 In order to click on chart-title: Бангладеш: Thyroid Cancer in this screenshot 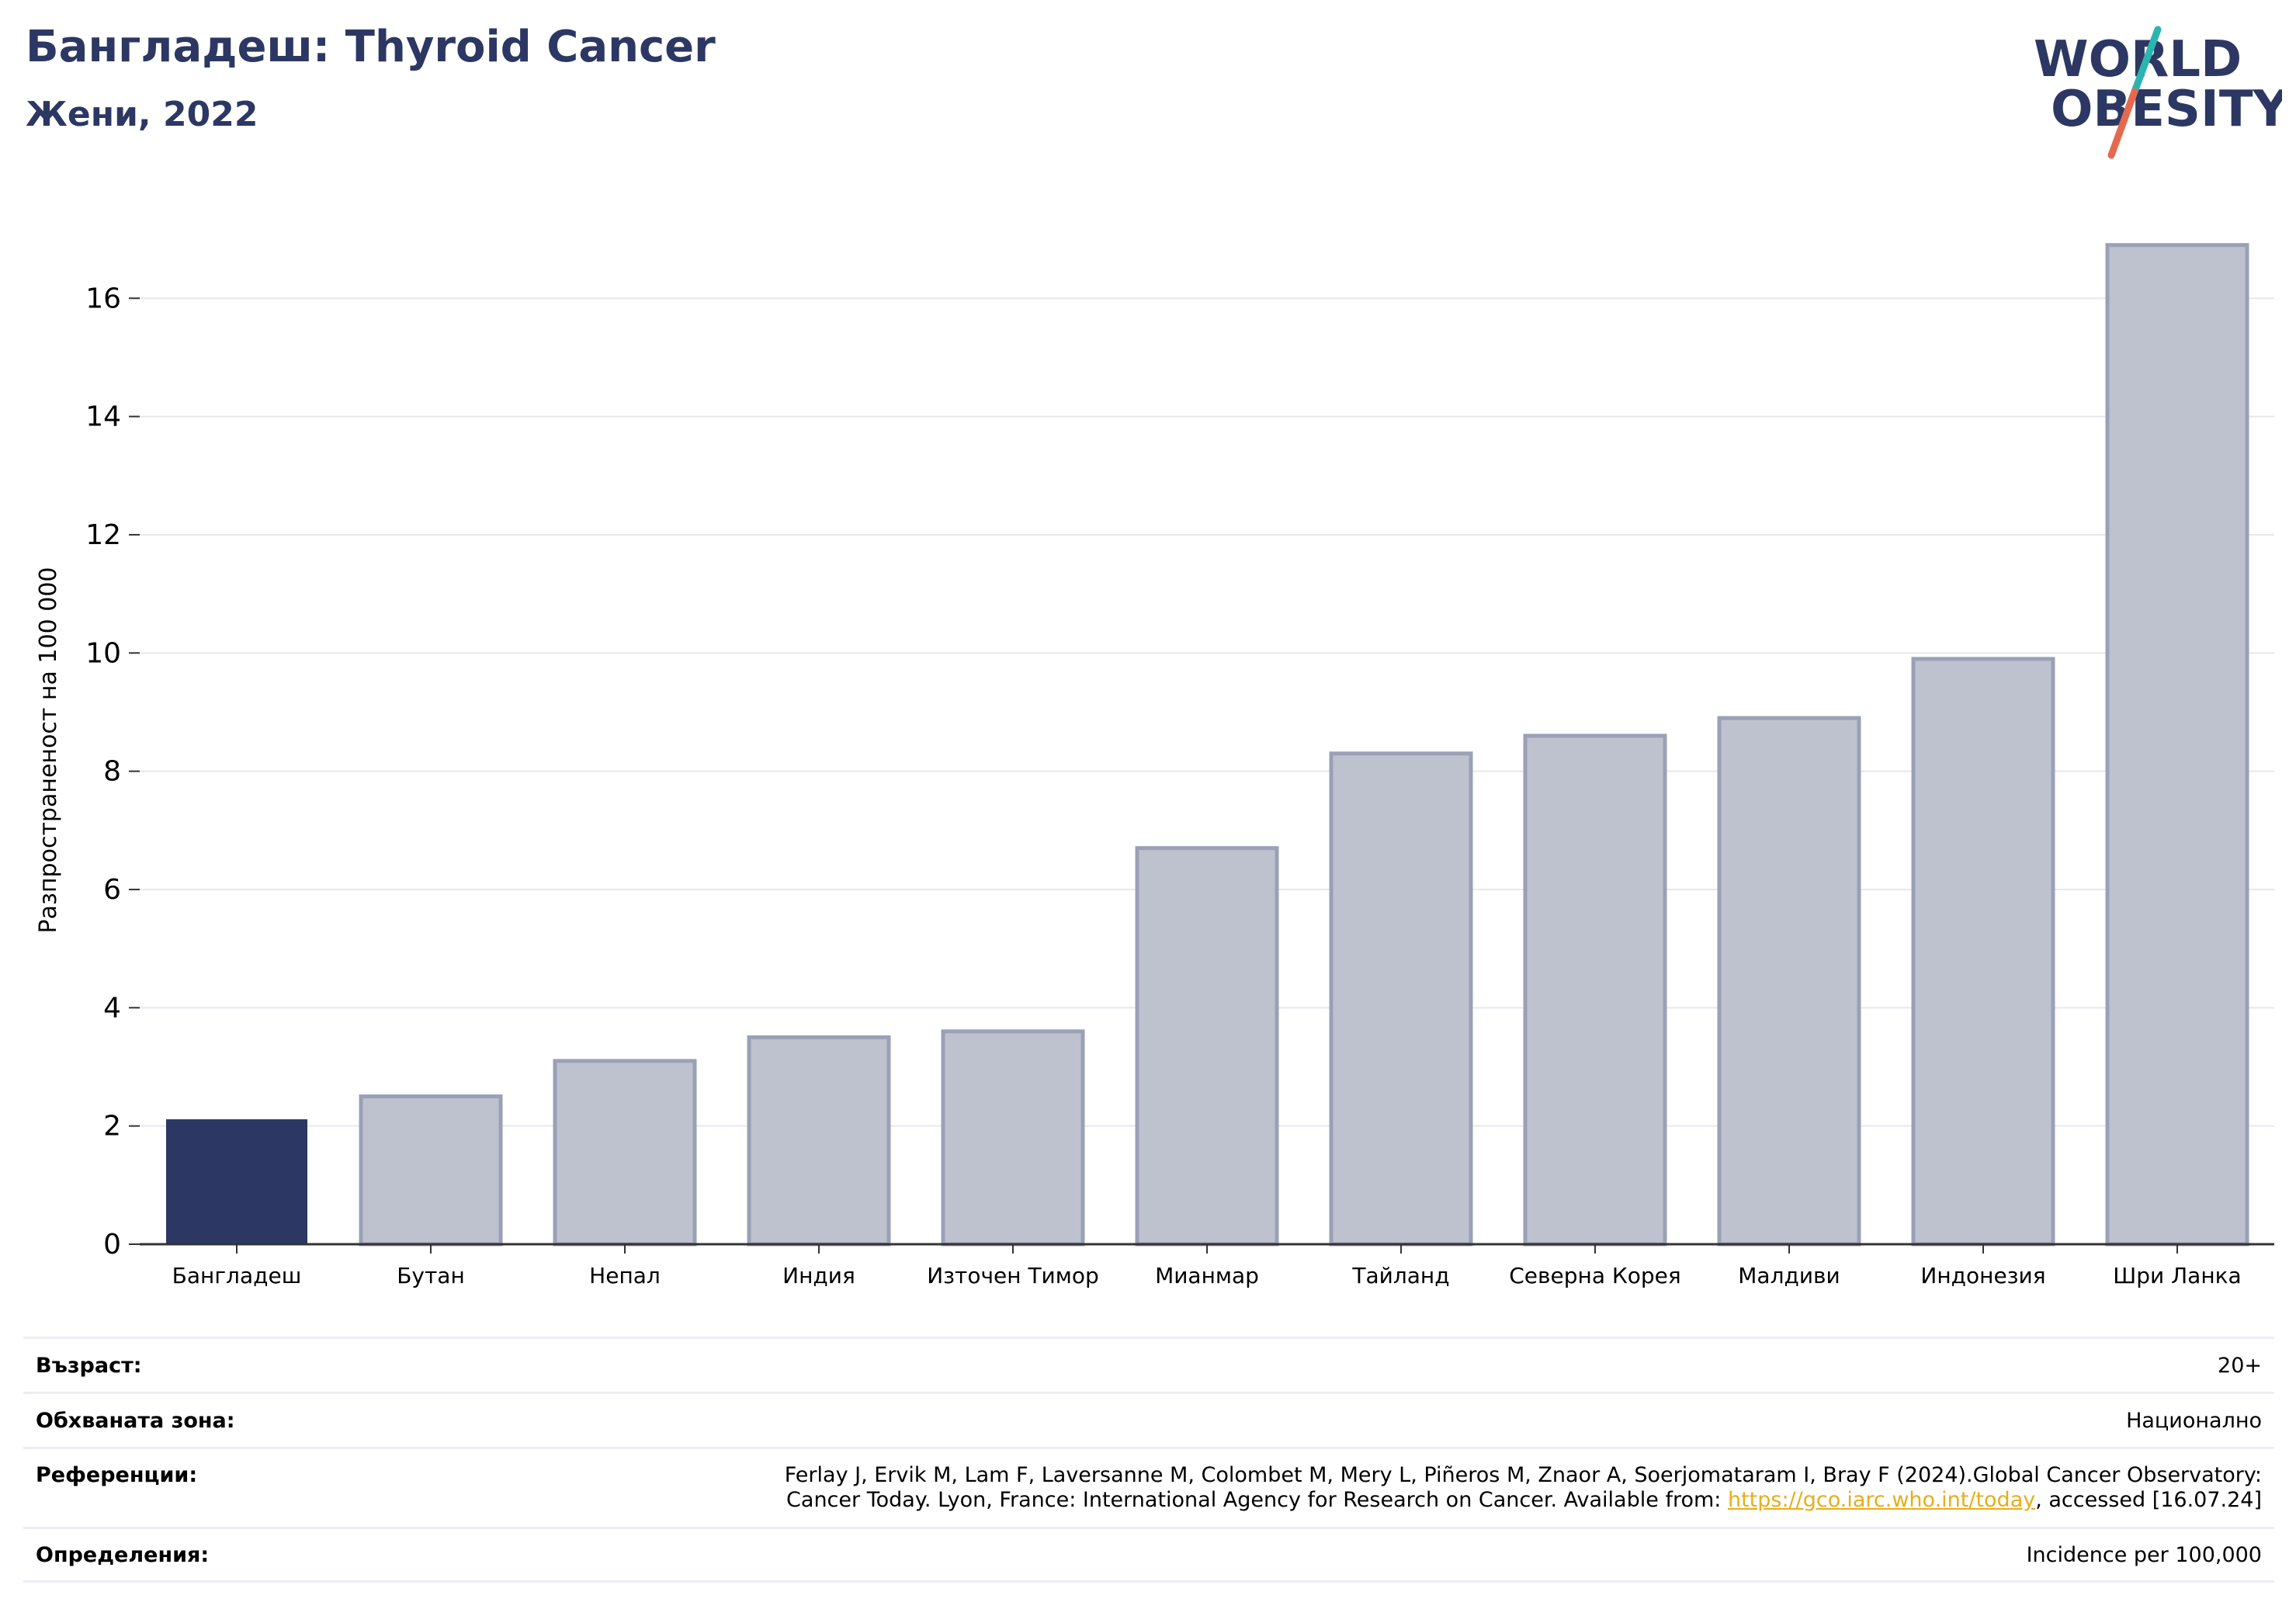, I will do `click(371, 47)`.